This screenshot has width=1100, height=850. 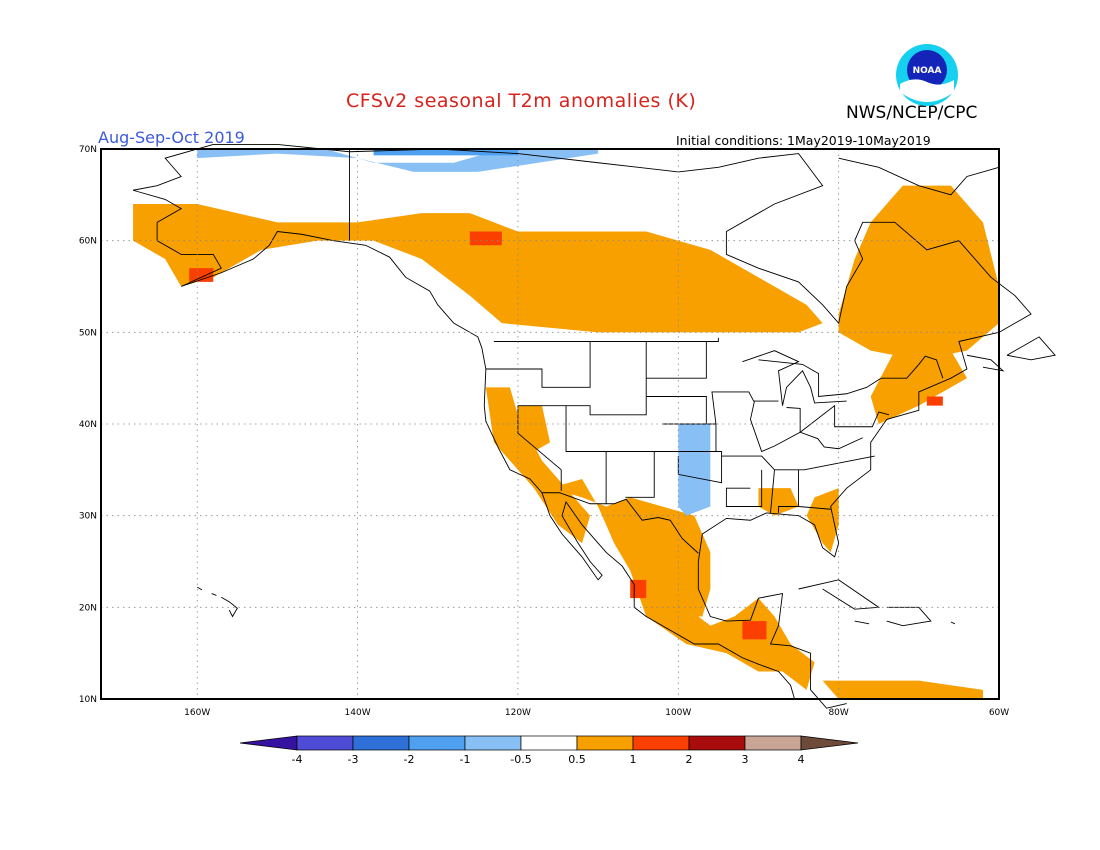 What do you see at coordinates (745, 759) in the screenshot?
I see `colorbar-label: 3` at bounding box center [745, 759].